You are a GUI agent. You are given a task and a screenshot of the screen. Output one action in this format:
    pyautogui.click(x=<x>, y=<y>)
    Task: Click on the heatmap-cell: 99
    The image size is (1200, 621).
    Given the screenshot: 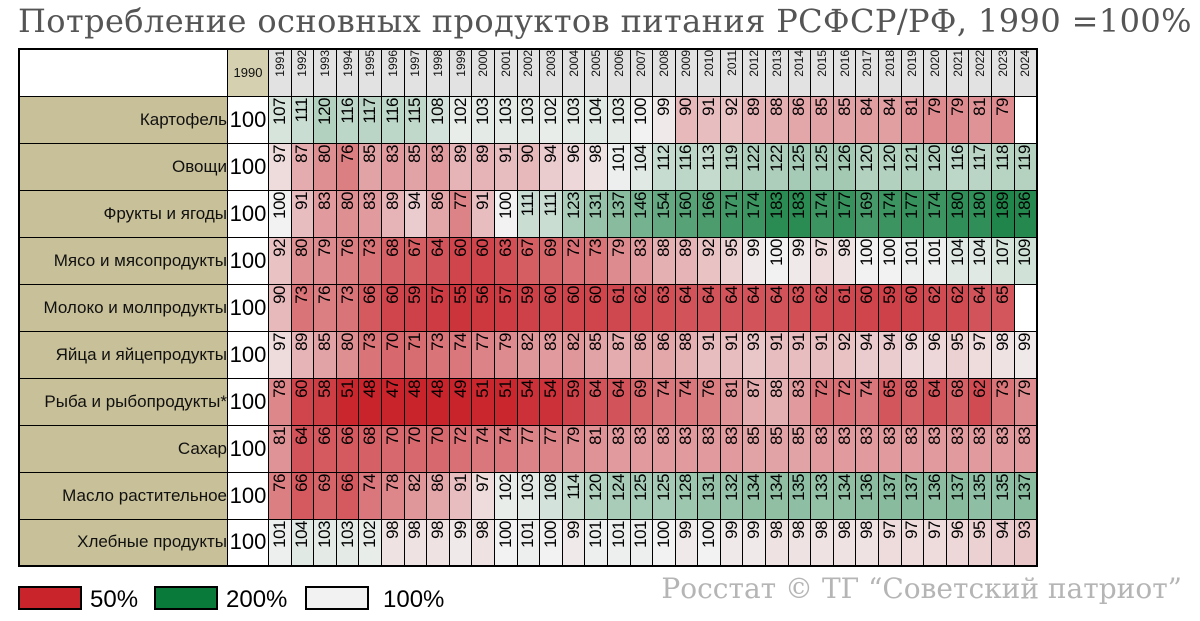 What is the action you would take?
    pyautogui.click(x=664, y=119)
    